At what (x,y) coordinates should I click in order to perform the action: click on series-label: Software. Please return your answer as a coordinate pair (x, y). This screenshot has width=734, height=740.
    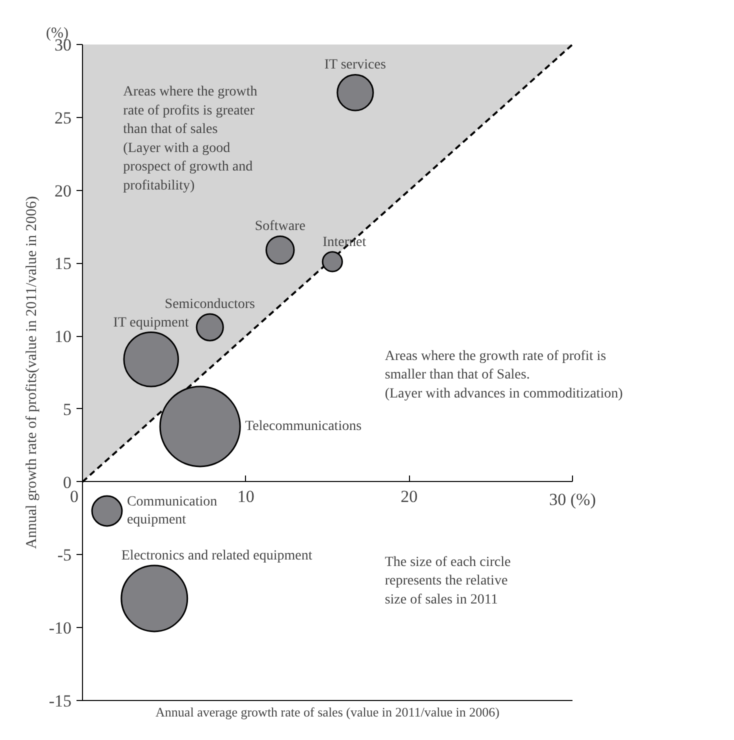
    Looking at the image, I should click on (280, 226).